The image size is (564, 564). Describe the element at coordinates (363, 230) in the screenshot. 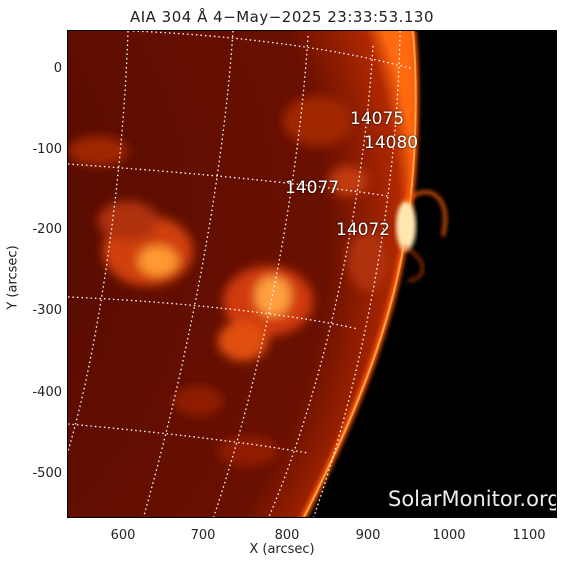

I see `region-label-14072: 14072` at that location.